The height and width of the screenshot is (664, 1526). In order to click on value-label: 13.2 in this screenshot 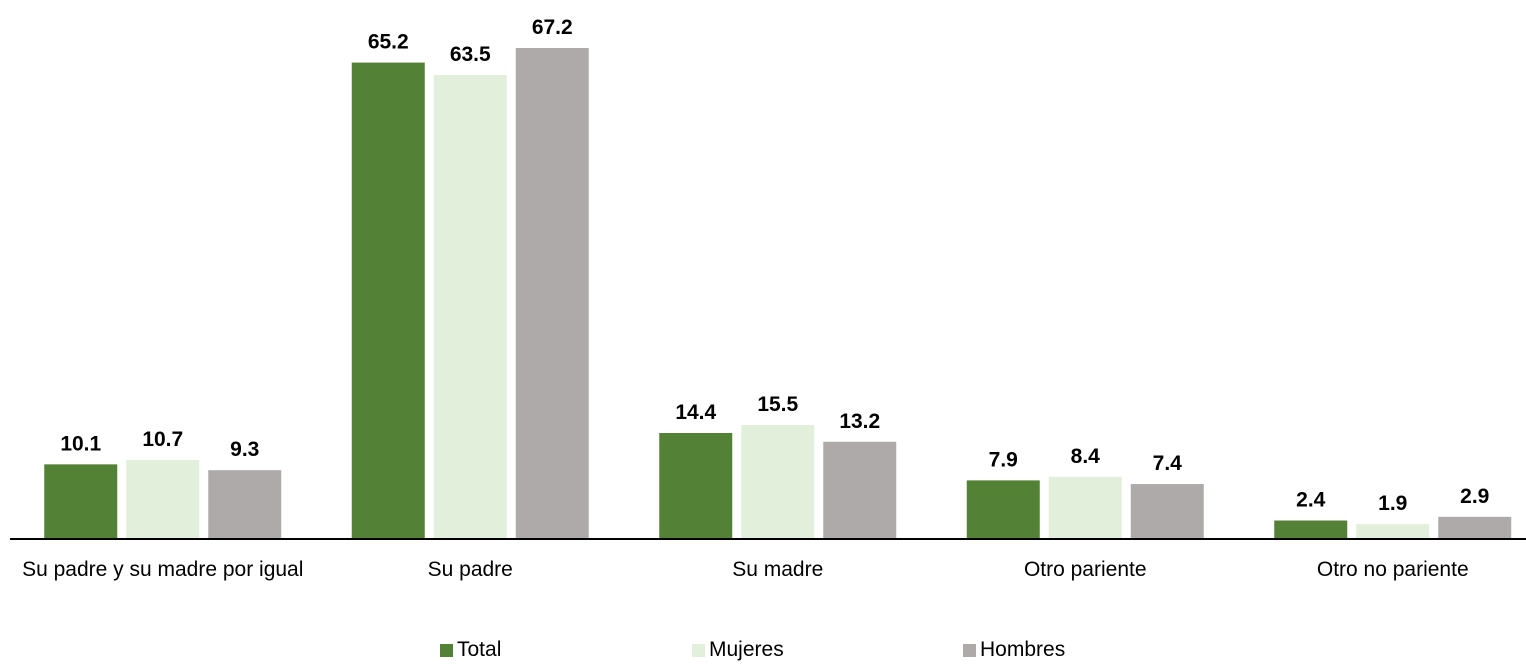, I will do `click(859, 421)`.